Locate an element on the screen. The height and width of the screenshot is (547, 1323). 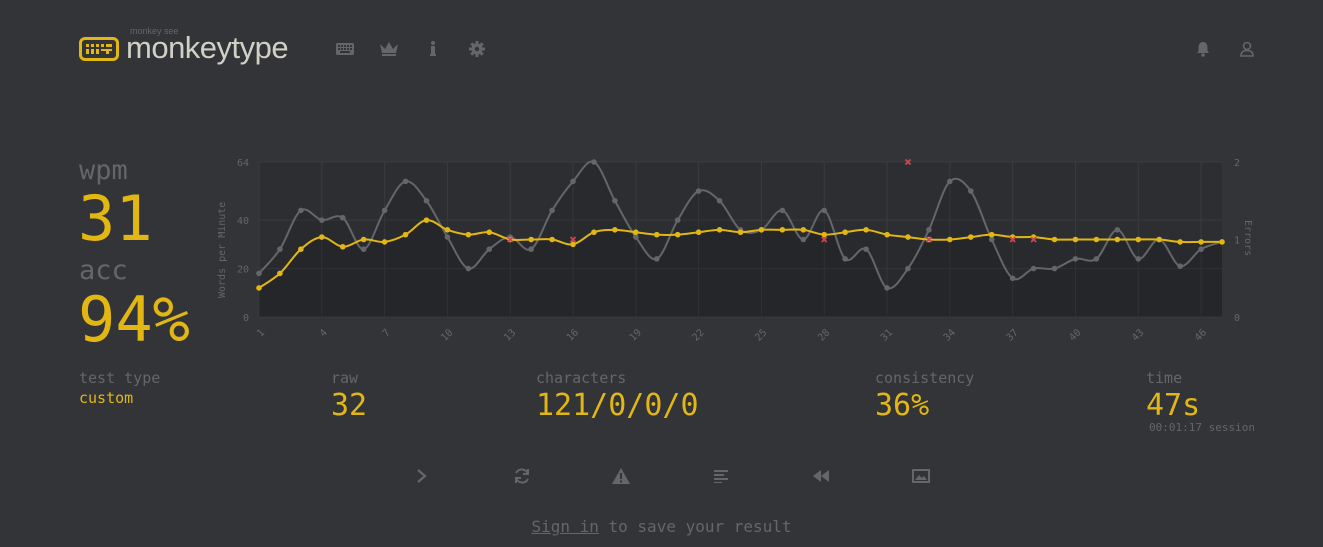
next-test-button is located at coordinates (422, 476).